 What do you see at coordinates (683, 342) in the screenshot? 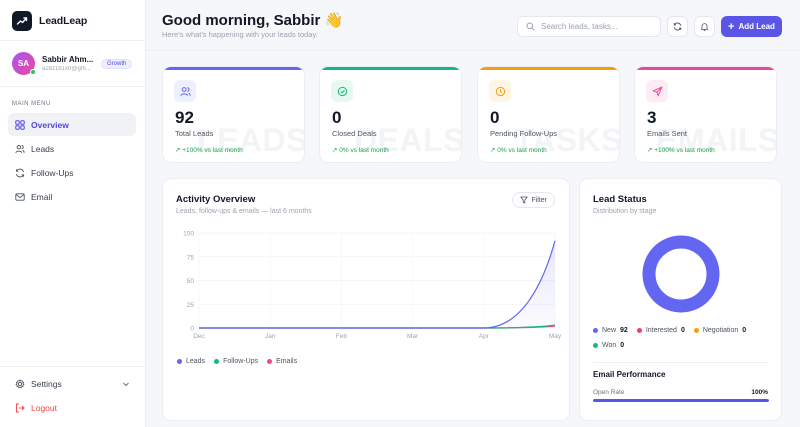
I see `lead-status-legend: New 92 Interested 0 Negotiation 0 Won 0` at bounding box center [683, 342].